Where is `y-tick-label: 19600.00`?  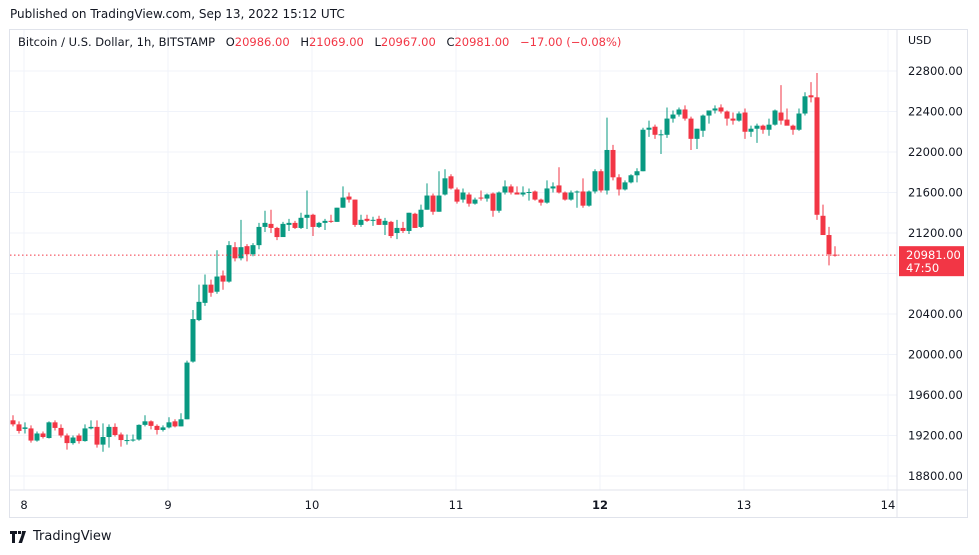
y-tick-label: 19600.00 is located at coordinates (935, 395).